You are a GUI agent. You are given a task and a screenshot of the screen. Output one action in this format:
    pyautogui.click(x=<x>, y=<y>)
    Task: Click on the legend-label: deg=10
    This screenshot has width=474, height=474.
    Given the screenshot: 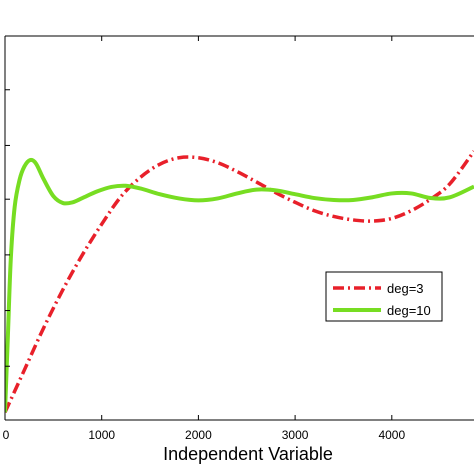 What is the action you would take?
    pyautogui.click(x=409, y=310)
    